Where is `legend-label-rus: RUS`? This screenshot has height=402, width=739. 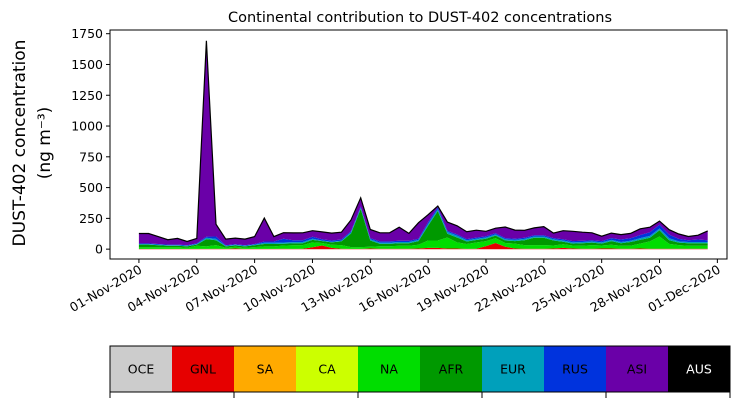
legend-label-rus: RUS is located at coordinates (575, 369).